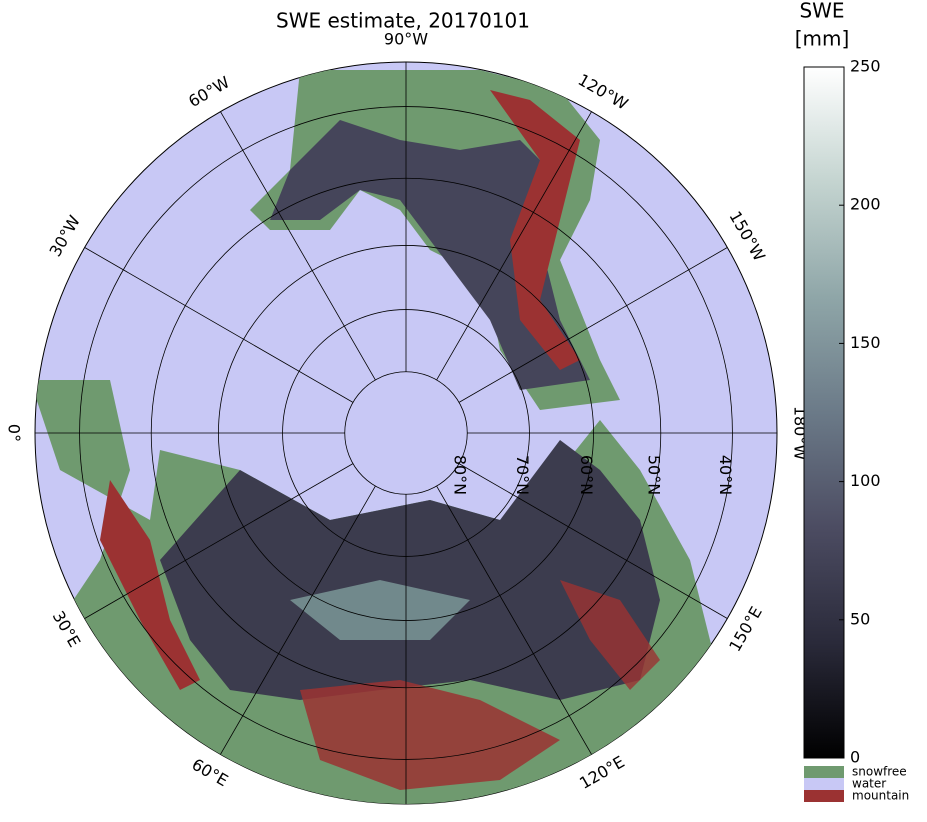 The height and width of the screenshot is (822, 927). Describe the element at coordinates (865, 66) in the screenshot. I see `colorbar-tick-label: 250` at that location.